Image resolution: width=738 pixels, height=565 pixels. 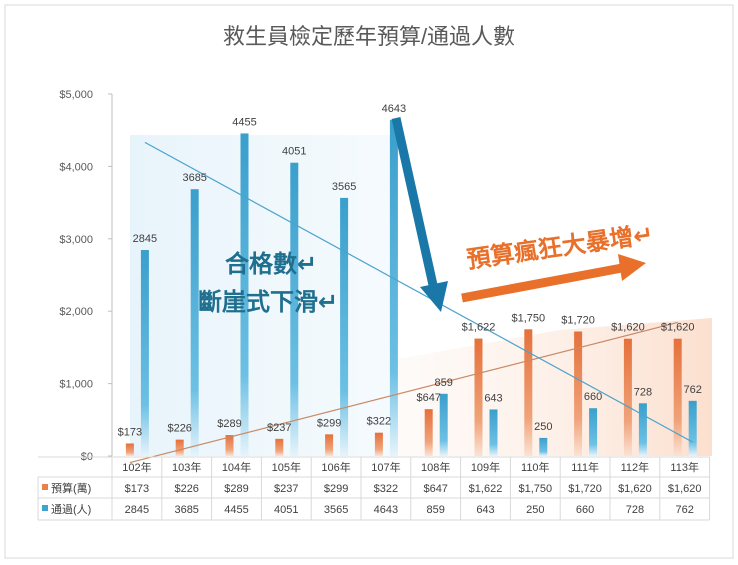 What do you see at coordinates (271, 264) in the screenshot?
I see `annotation-pass-count: 合格數↵` at bounding box center [271, 264].